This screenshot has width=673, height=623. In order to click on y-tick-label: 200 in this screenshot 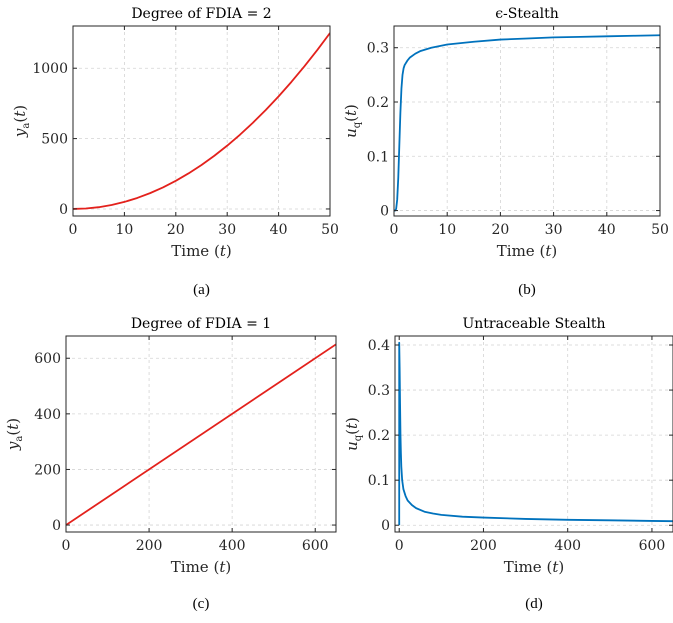, I will do `click(47, 470)`.